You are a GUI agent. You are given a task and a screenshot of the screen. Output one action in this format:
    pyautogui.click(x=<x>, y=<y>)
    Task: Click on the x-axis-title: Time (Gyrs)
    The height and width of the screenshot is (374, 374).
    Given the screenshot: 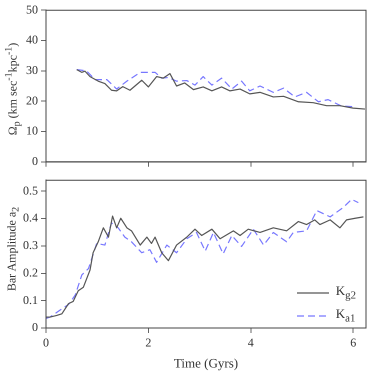 What is the action you would take?
    pyautogui.click(x=206, y=363)
    